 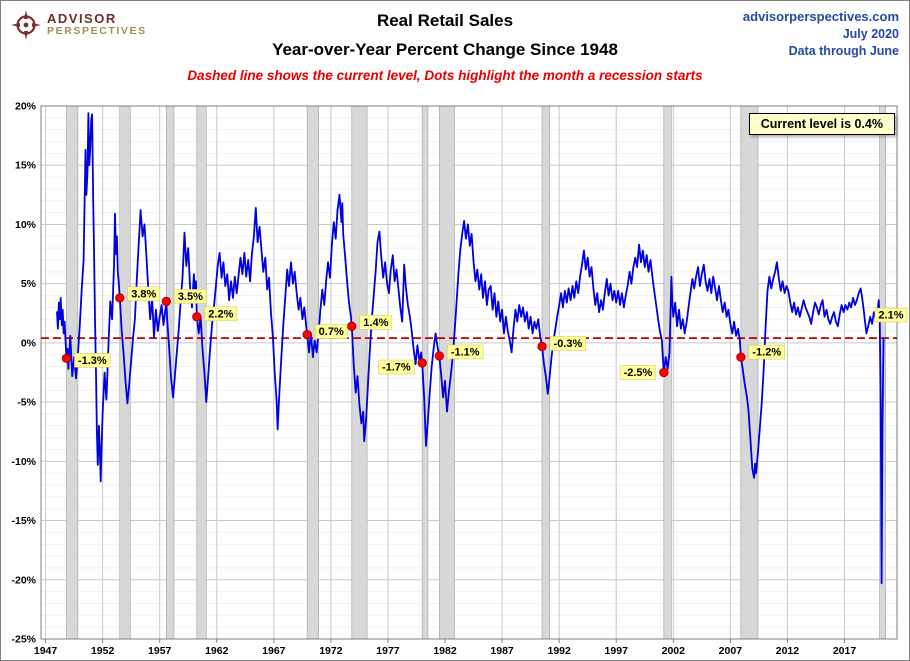 What do you see at coordinates (82, 19) in the screenshot?
I see `logo-line-advisor: ADVISOR` at bounding box center [82, 19].